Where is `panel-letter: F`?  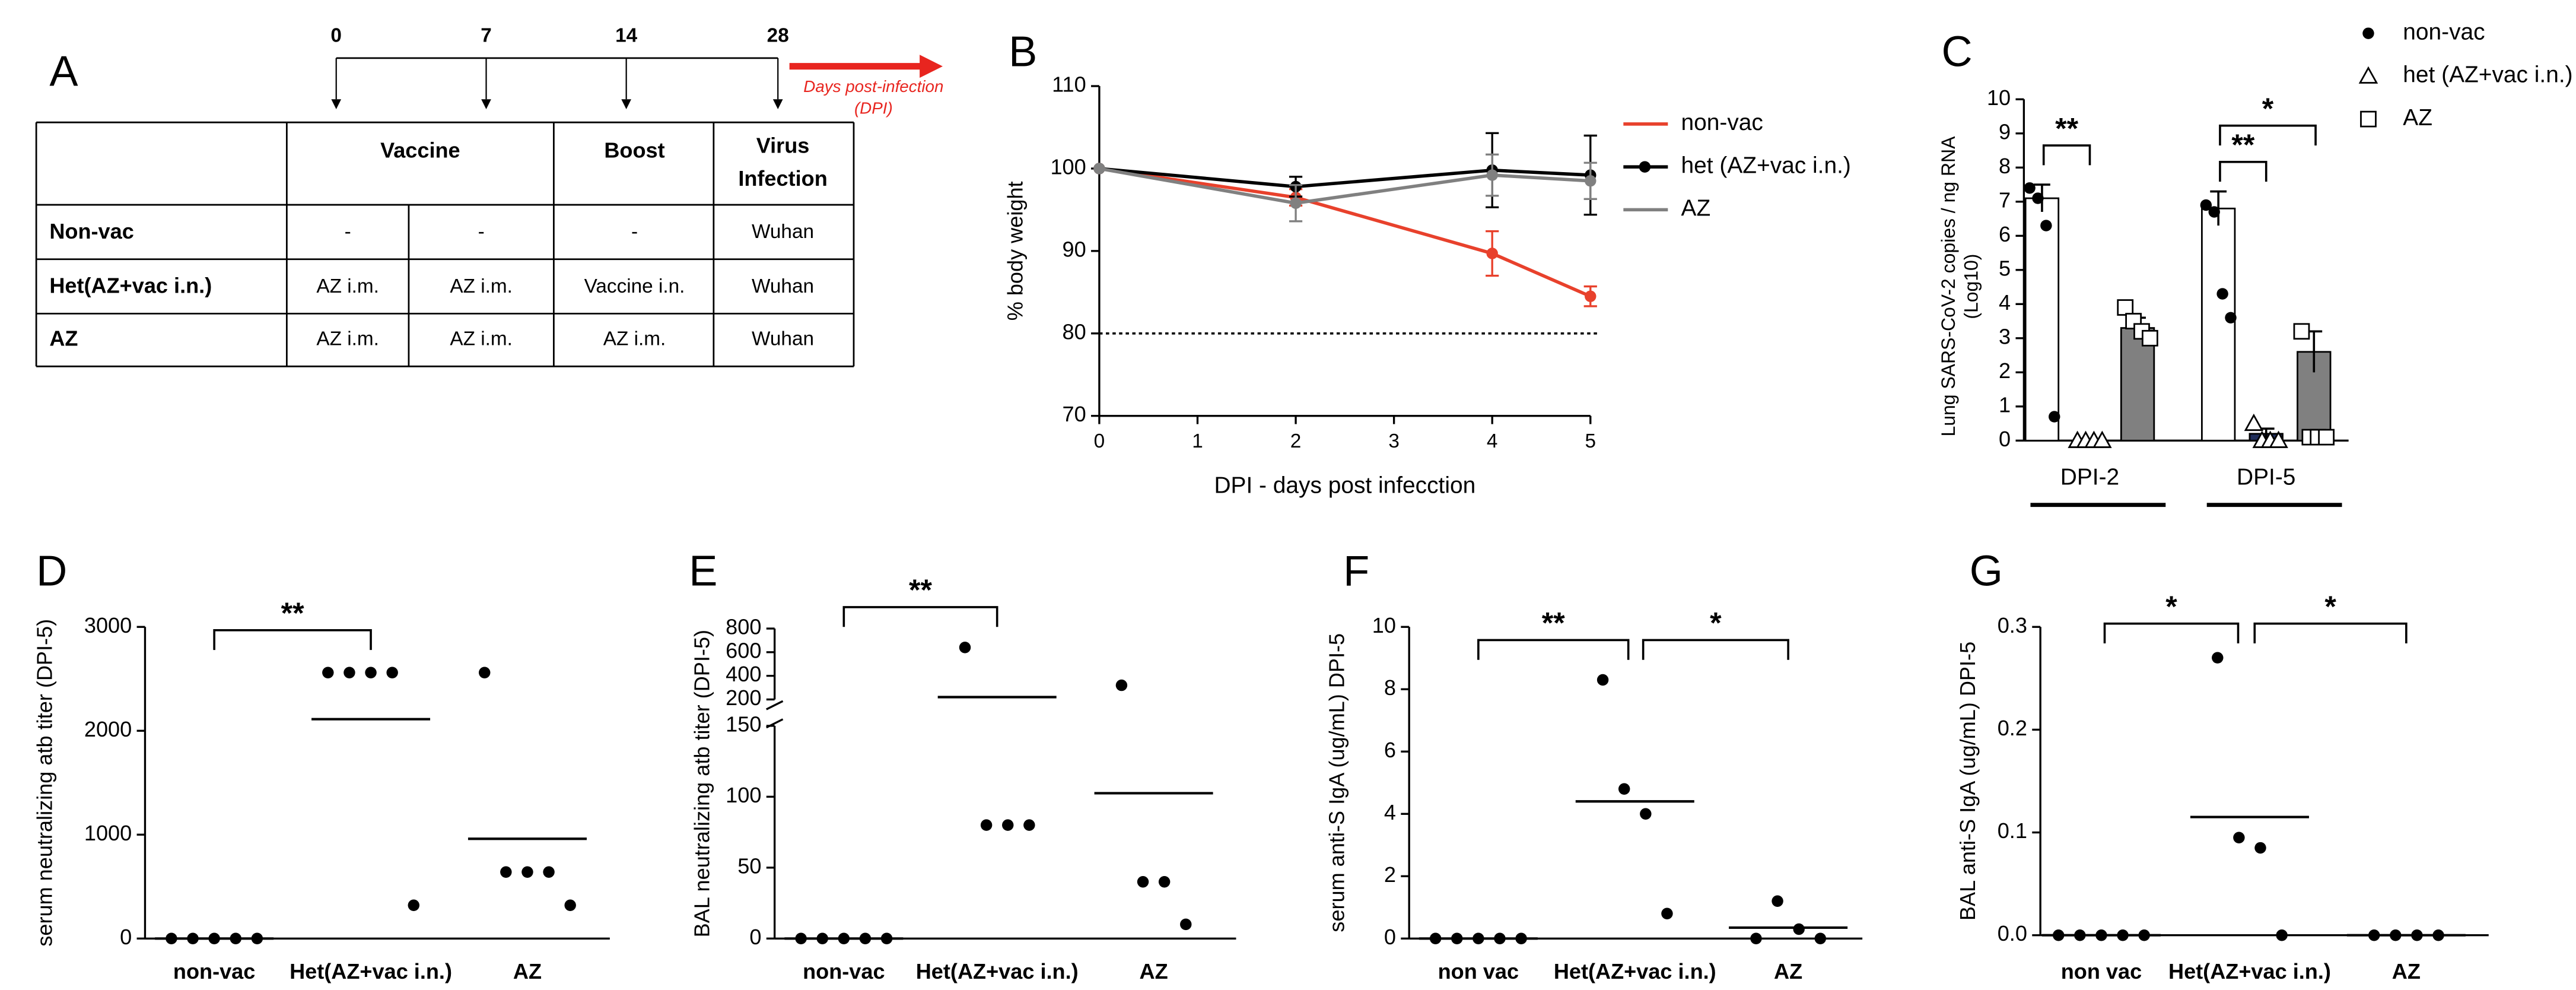
panel-letter: F is located at coordinates (1356, 571).